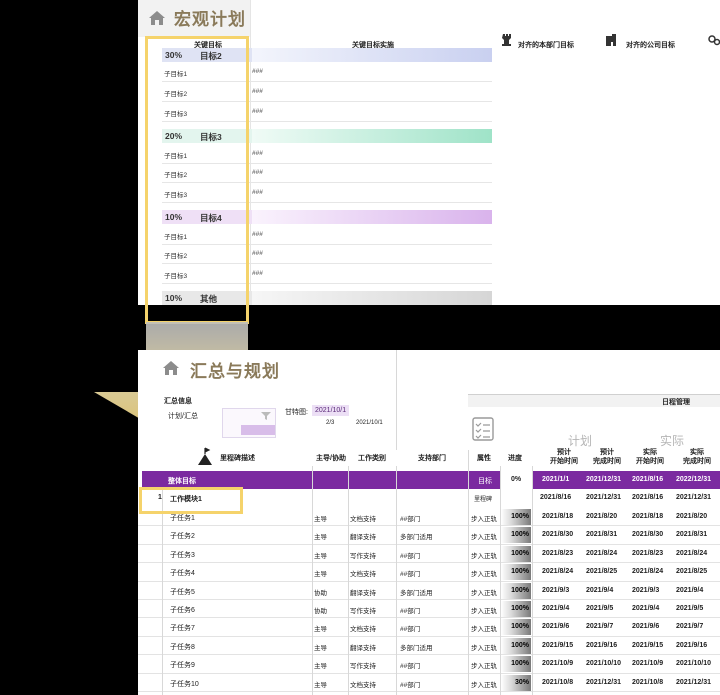 Image resolution: width=720 pixels, height=695 pixels. What do you see at coordinates (183, 416) in the screenshot?
I see `summary-sub-label: 计划/汇总` at bounding box center [183, 416].